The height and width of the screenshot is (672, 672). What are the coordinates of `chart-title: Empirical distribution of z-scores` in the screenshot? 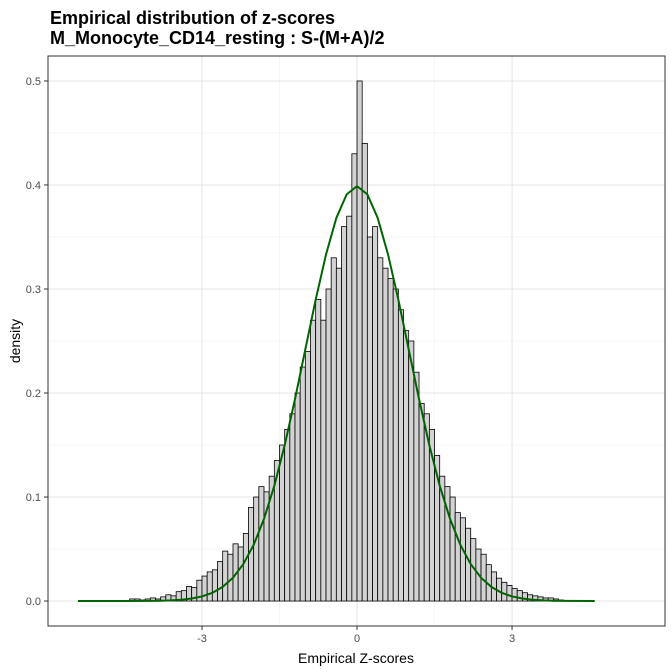 It's located at (192, 18).